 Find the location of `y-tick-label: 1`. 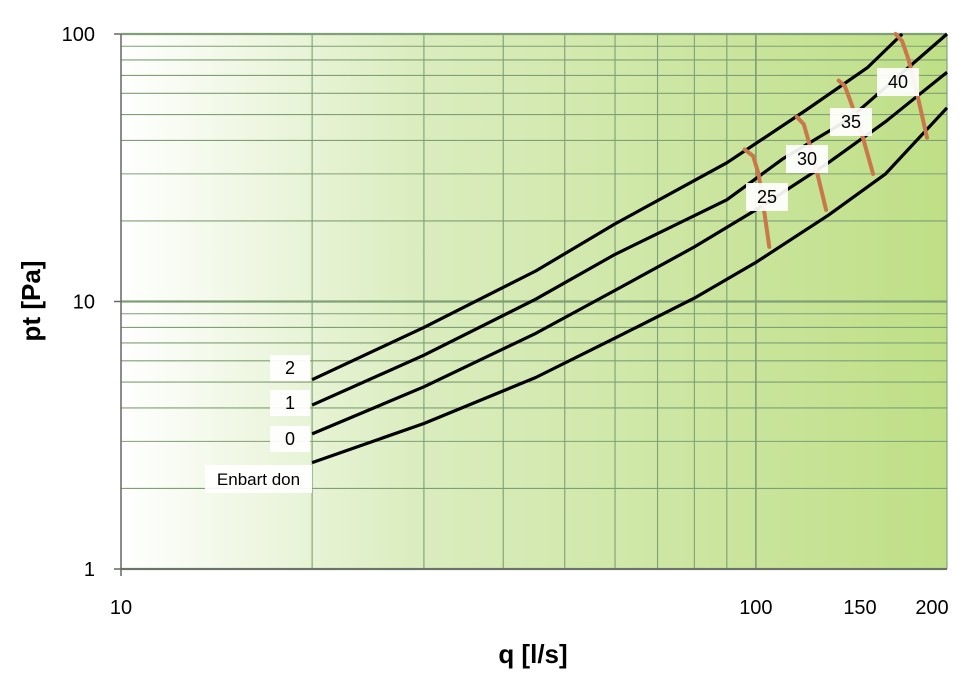

y-tick-label: 1 is located at coordinates (89, 570).